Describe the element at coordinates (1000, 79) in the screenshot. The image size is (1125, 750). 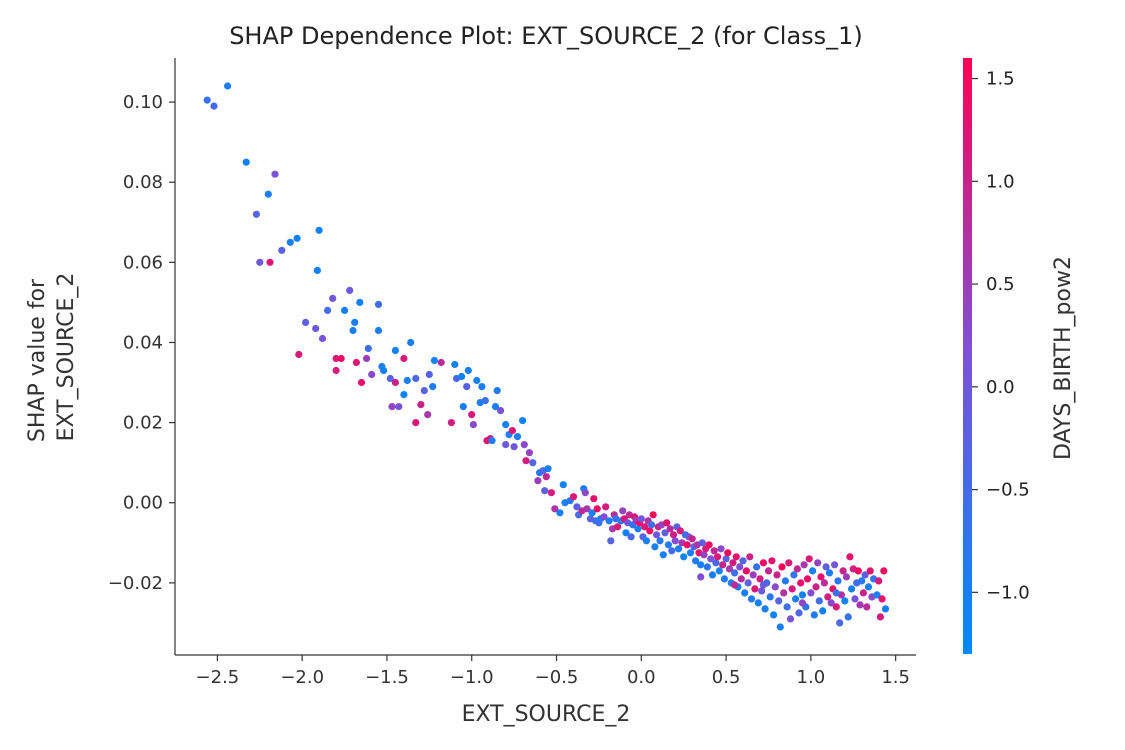
I see `colorbar-tick-label: 1.5` at that location.